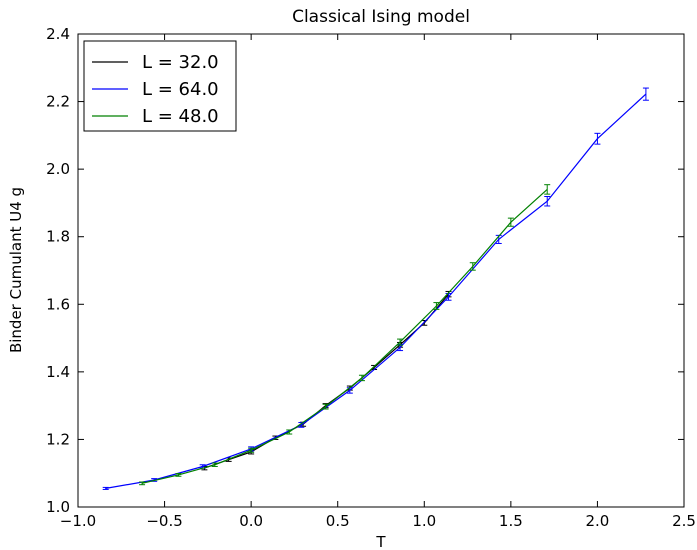 The width and height of the screenshot is (697, 550). I want to click on x-axis-label: T, so click(380, 541).